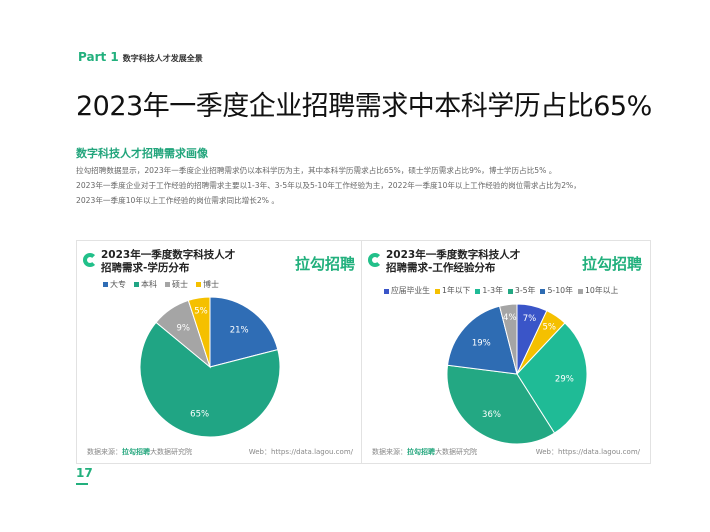 This screenshot has width=710, height=532. I want to click on legend-label: 应届毕业生, so click(410, 290).